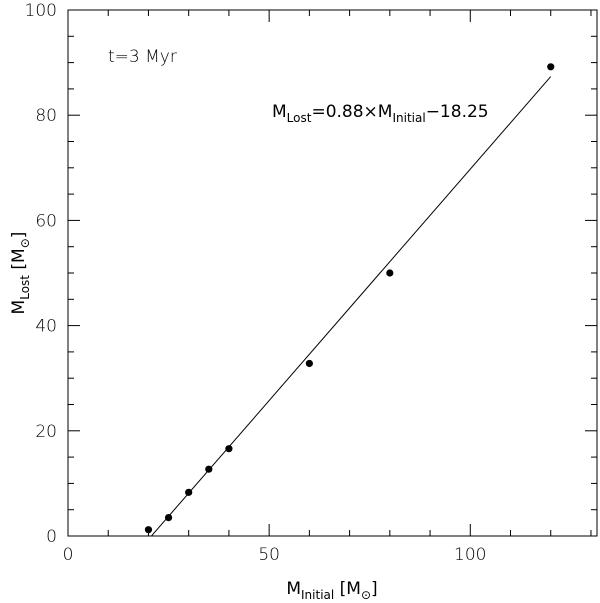 The height and width of the screenshot is (603, 600). What do you see at coordinates (25, 243) in the screenshot?
I see `y-axis-title-unit-sym: ⊙` at bounding box center [25, 243].